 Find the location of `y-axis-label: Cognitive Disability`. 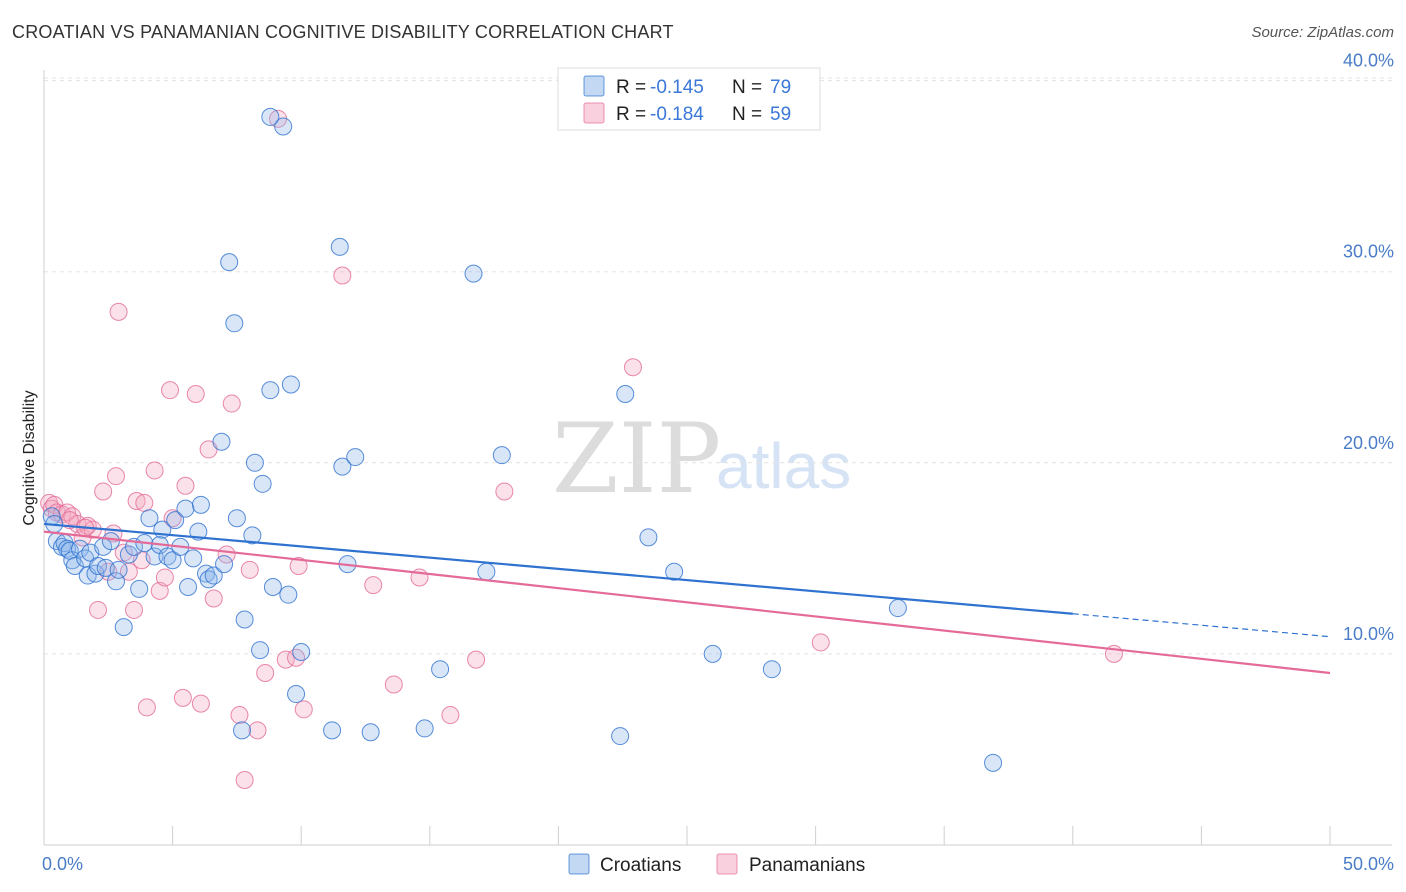

y-axis-label: Cognitive Disability is located at coordinates (29, 457).